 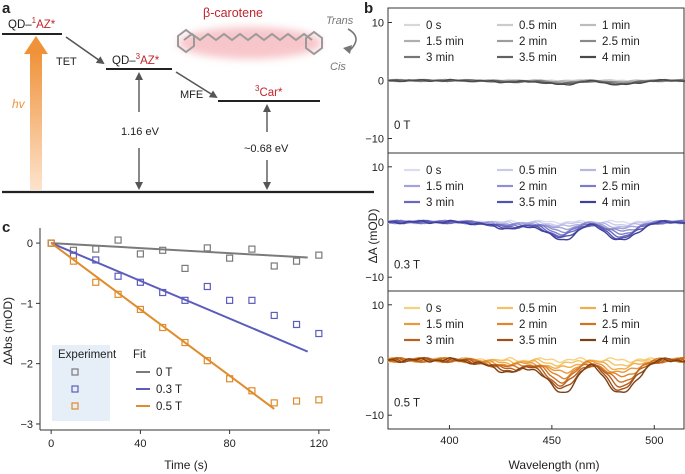 What do you see at coordinates (140, 355) in the screenshot?
I see `legend-title-fit: Fit` at bounding box center [140, 355].